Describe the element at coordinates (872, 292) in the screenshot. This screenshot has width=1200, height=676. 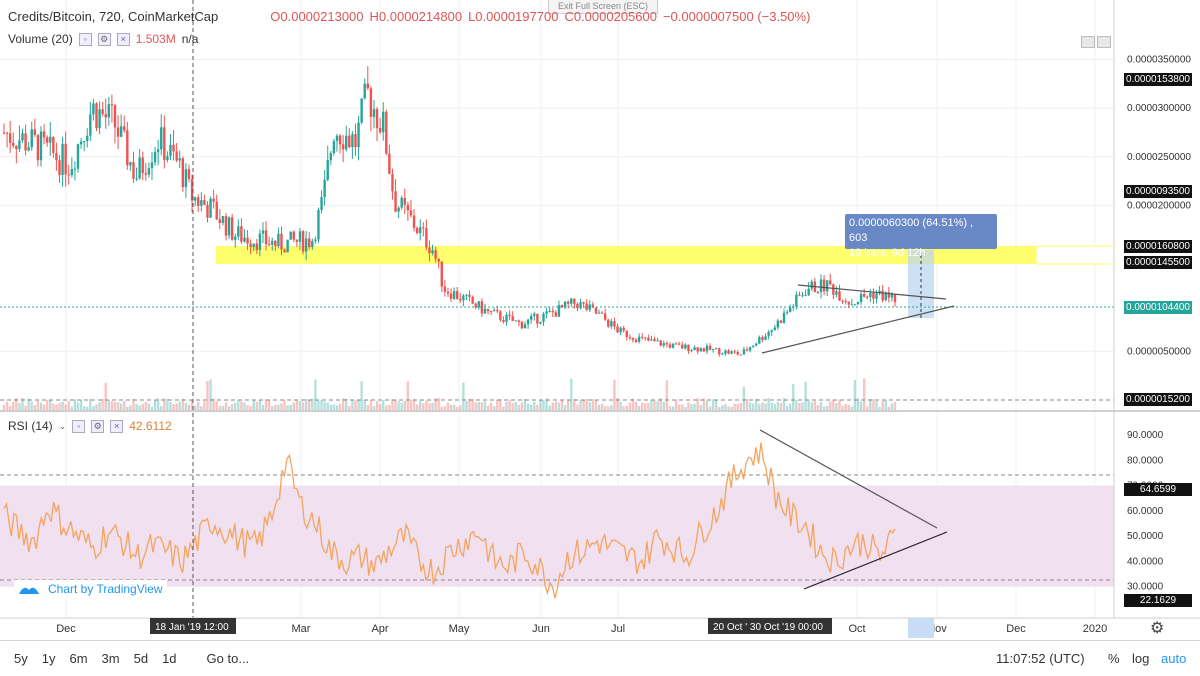
I see `price-triangle-upper` at that location.